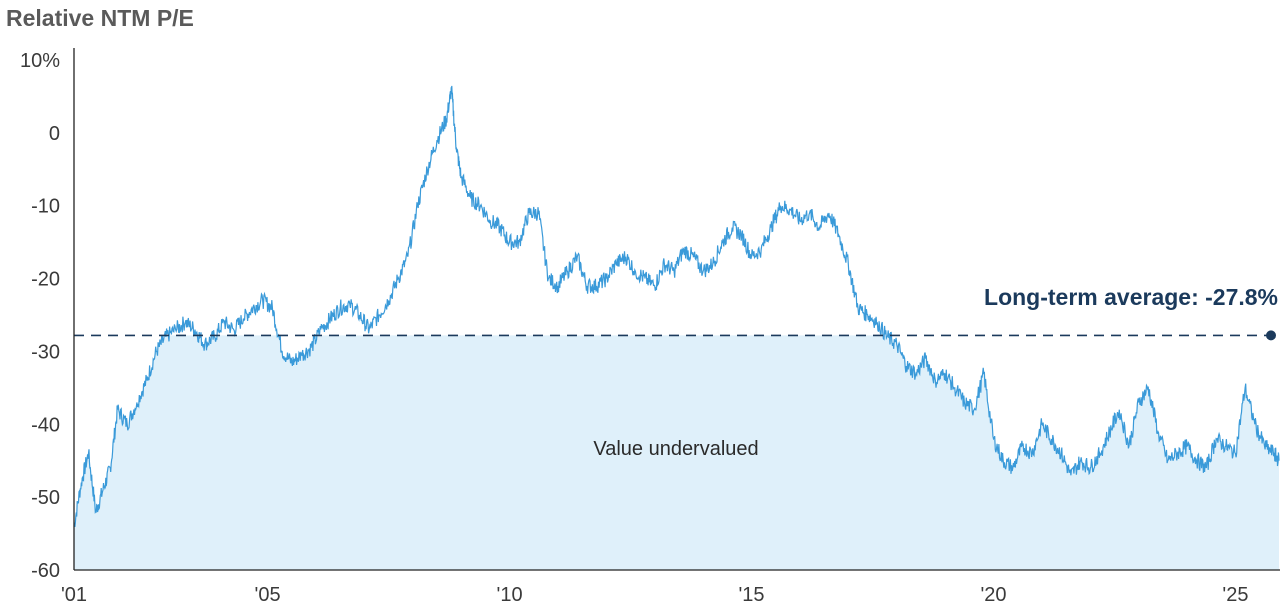 The width and height of the screenshot is (1280, 610). Describe the element at coordinates (670, 587) in the screenshot. I see `x-axis: '01 '05 '10 '15 '20 '25` at that location.